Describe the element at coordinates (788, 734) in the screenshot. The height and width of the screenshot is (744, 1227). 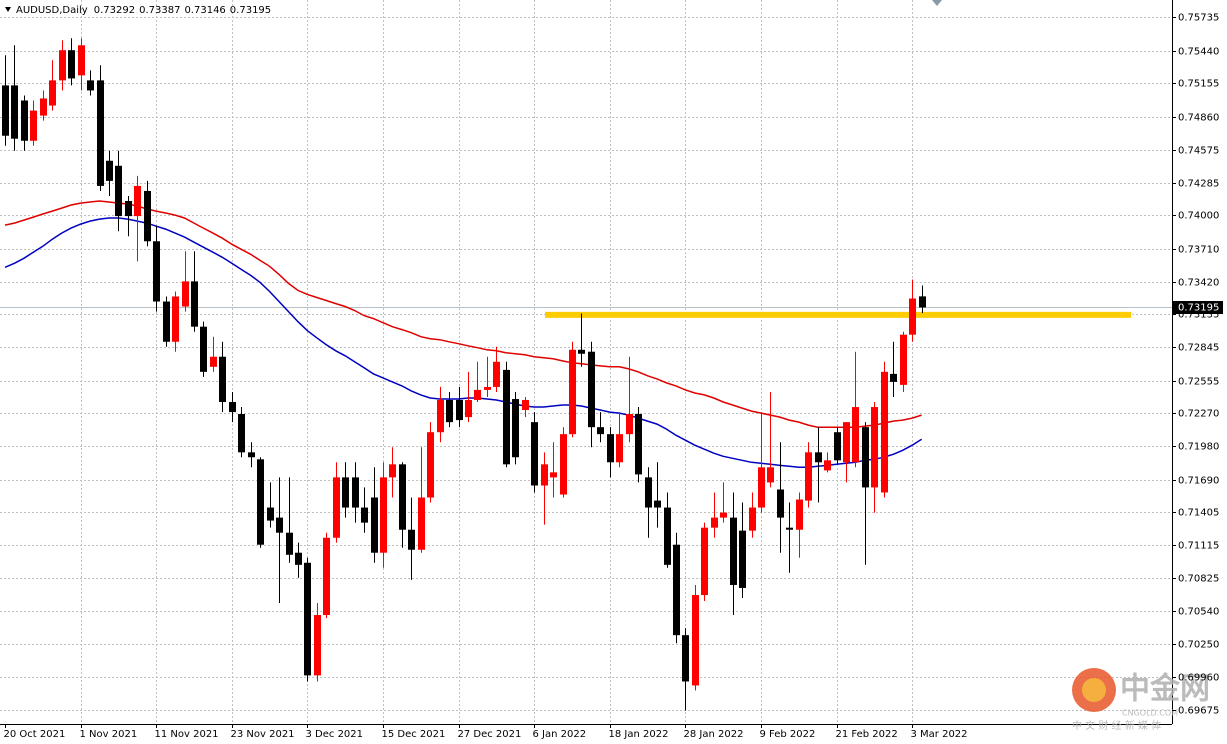
I see `x-tick-label: 9 Feb 2022` at that location.